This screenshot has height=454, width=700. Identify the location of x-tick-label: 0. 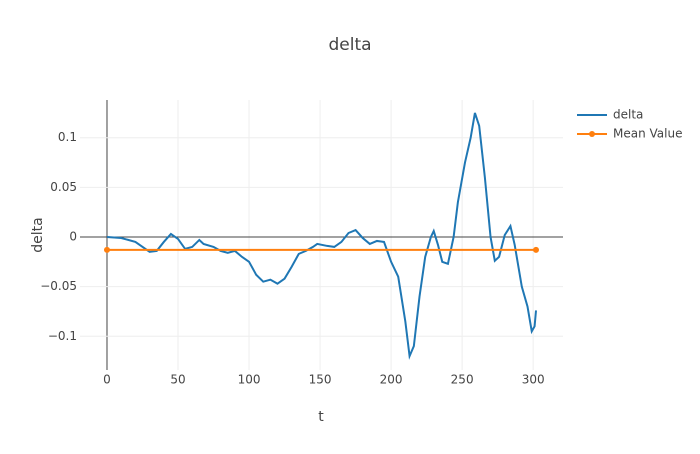
(107, 380).